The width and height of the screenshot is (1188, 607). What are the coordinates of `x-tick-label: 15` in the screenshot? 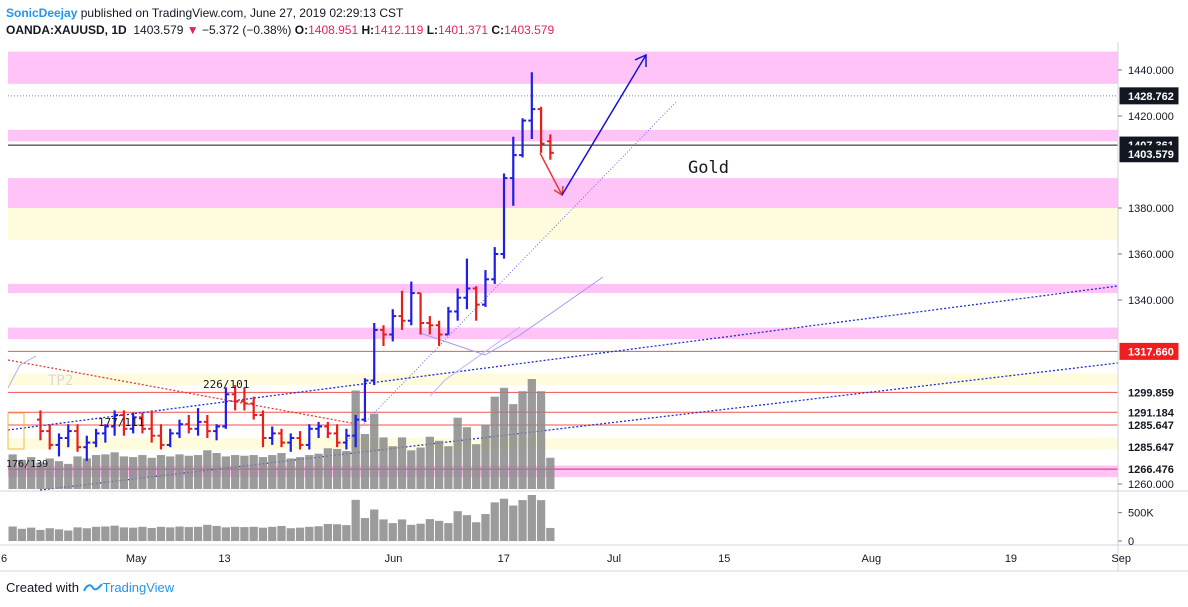 It's located at (724, 559).